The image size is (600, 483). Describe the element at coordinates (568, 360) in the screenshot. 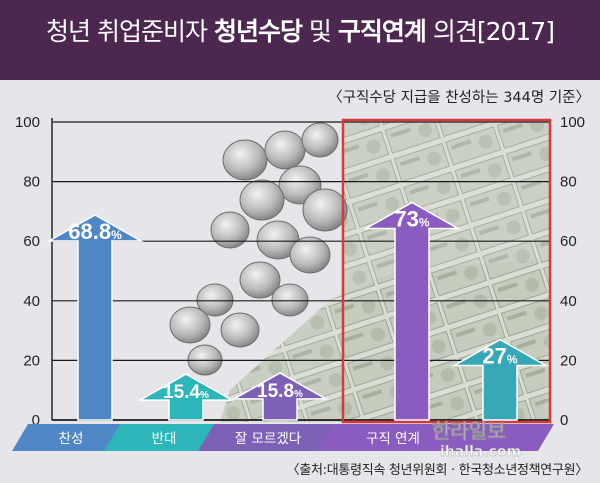

I see `y-tick-label-right: 20` at that location.